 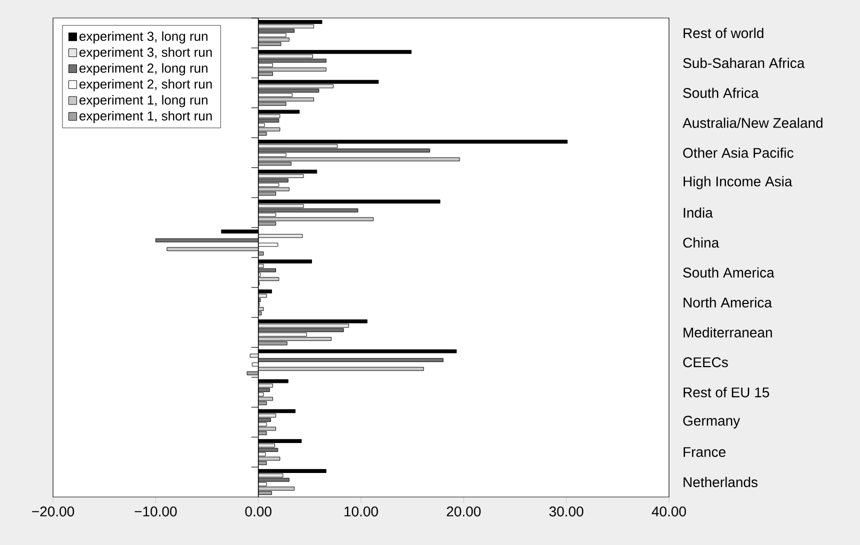 I want to click on y-tick-label: Other Asia Pacific, so click(x=738, y=153).